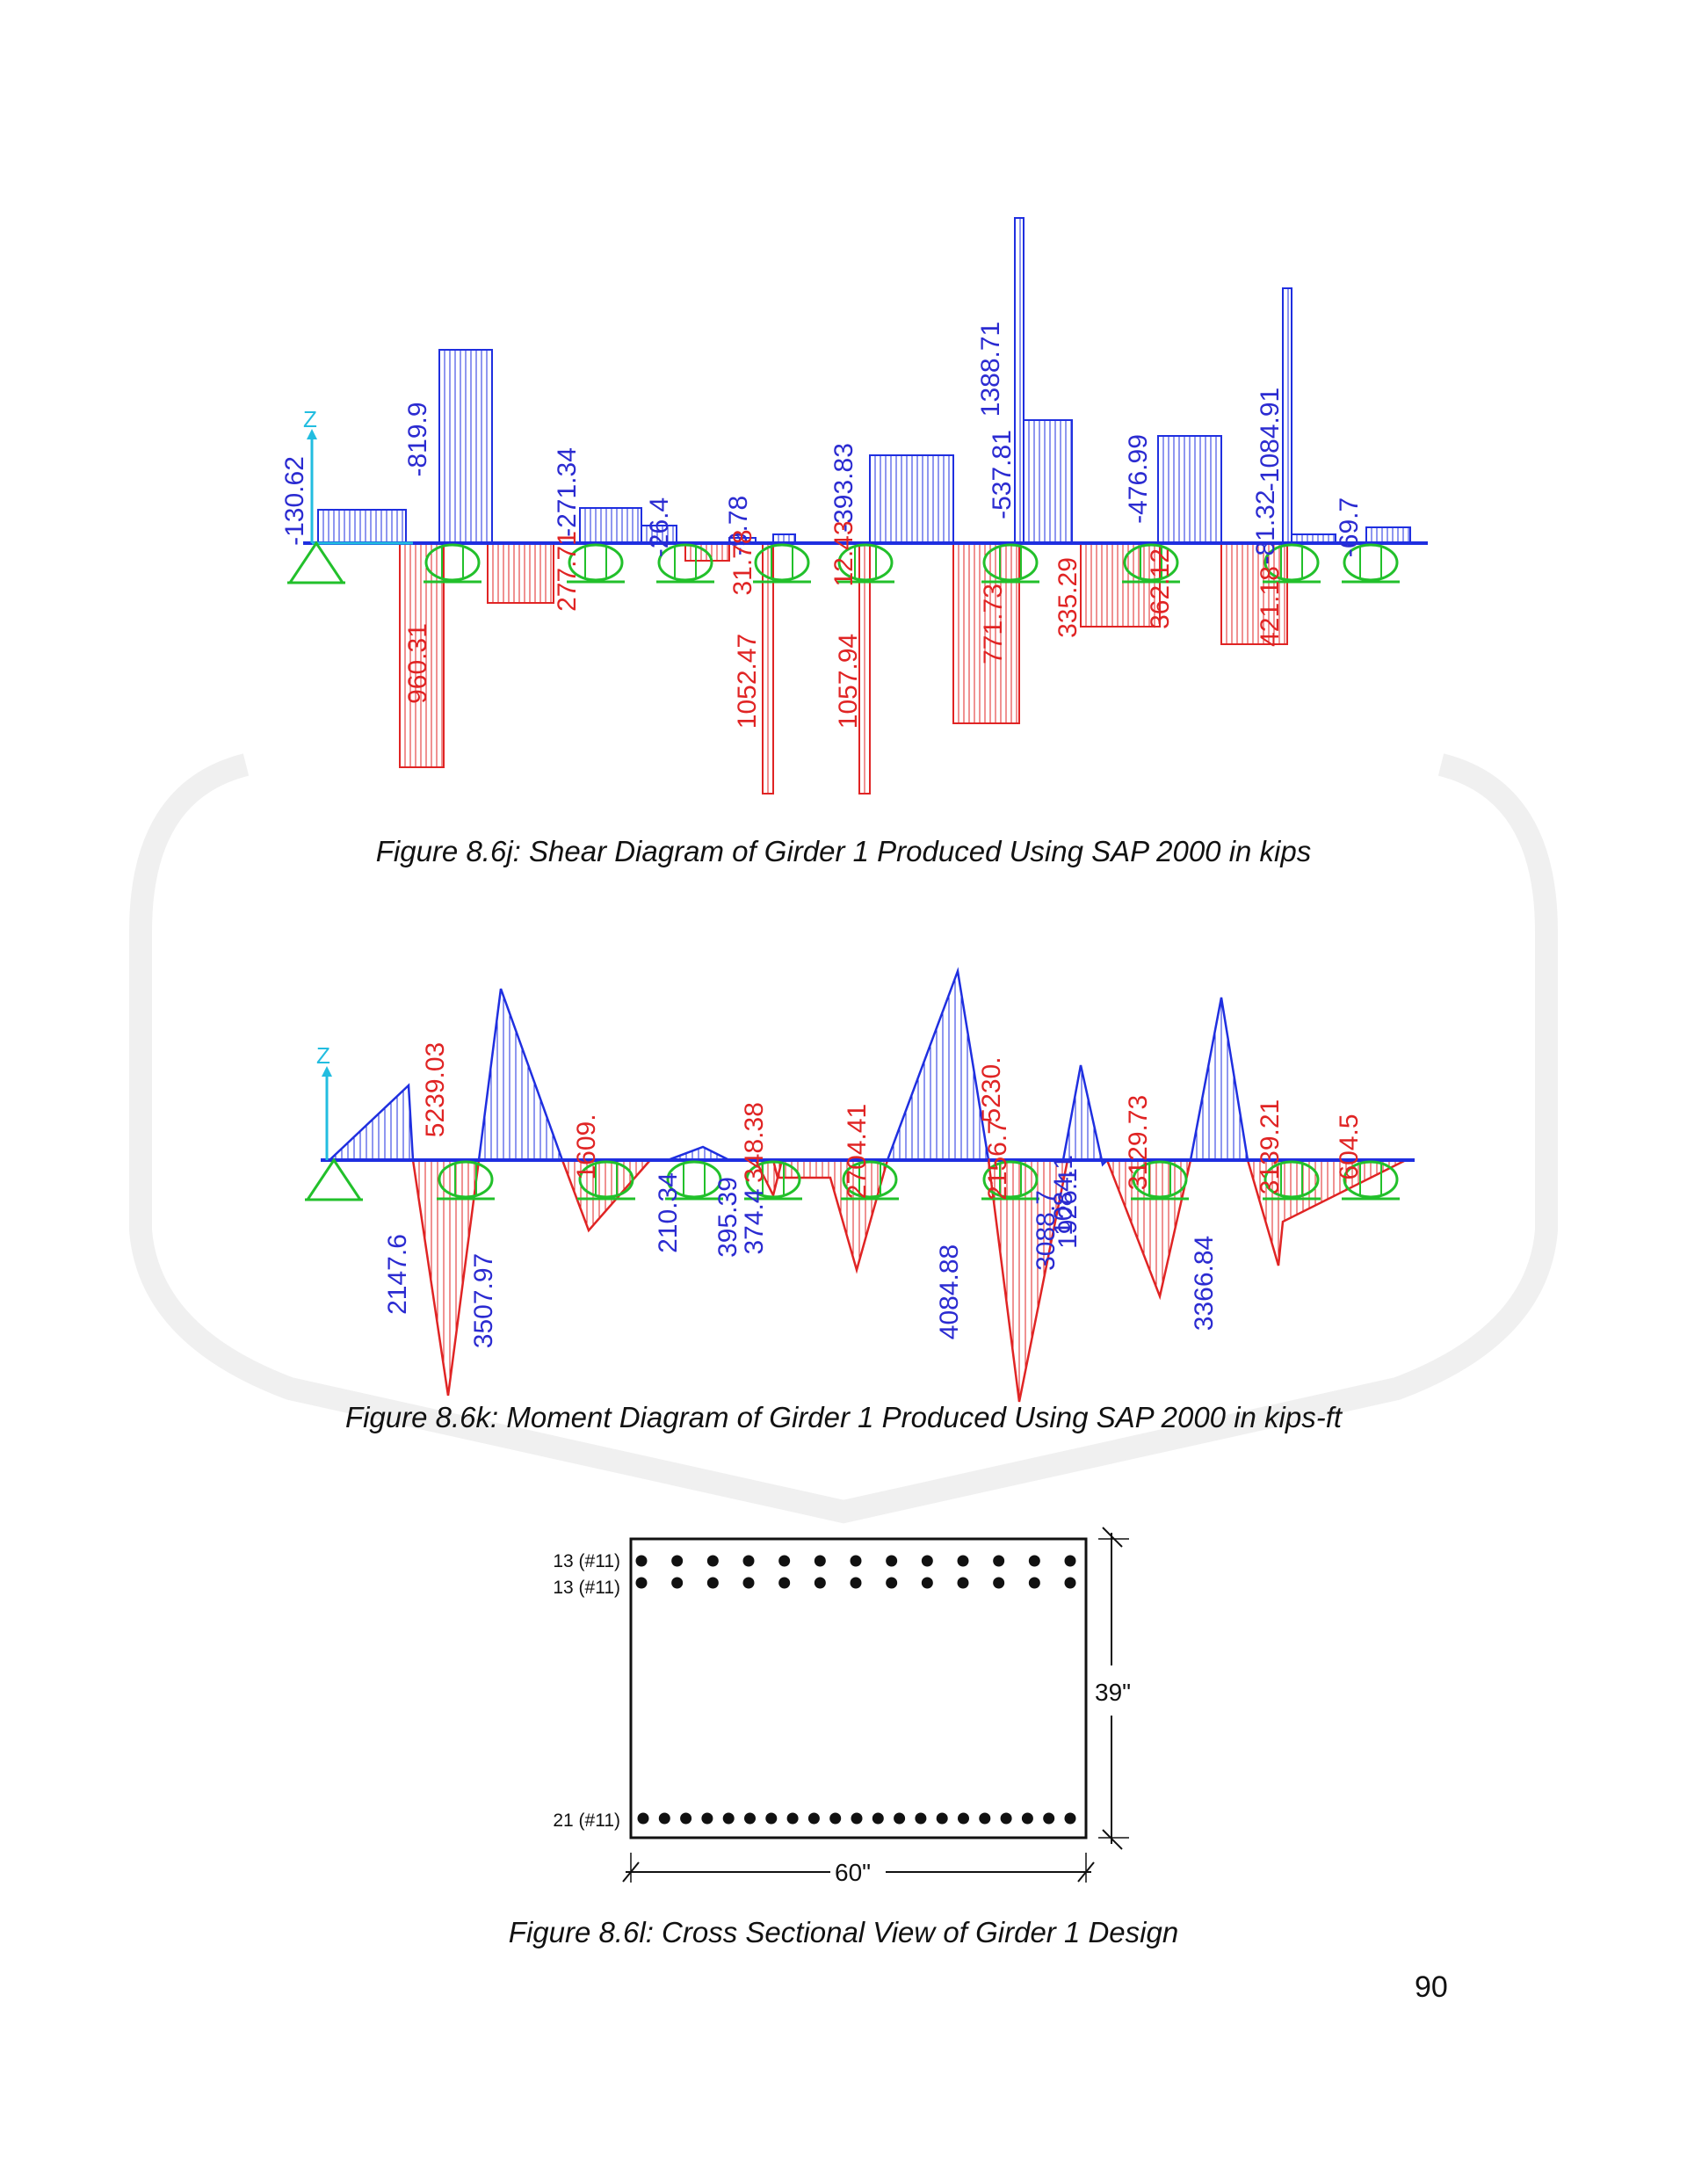 Image resolution: width=1687 pixels, height=2184 pixels. What do you see at coordinates (310, 419) in the screenshot?
I see `shear-z-axis-label: Z` at bounding box center [310, 419].